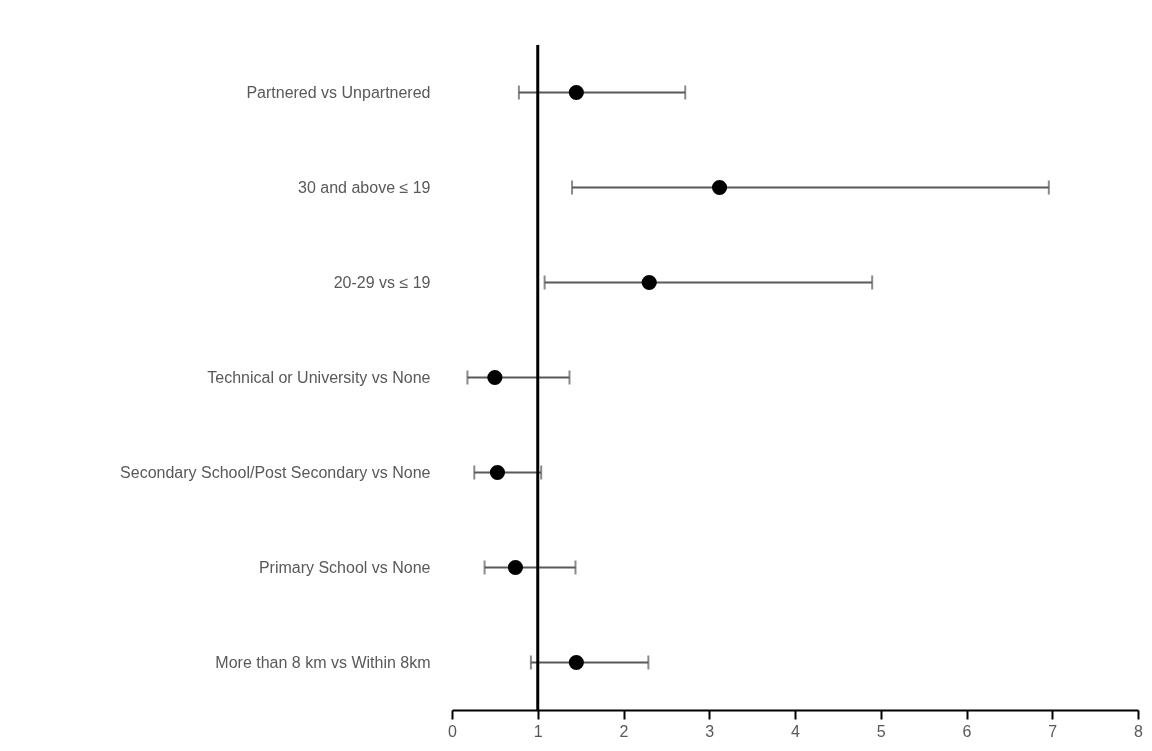 Image resolution: width=1152 pixels, height=751 pixels. I want to click on x-tick-label: 8, so click(1139, 731).